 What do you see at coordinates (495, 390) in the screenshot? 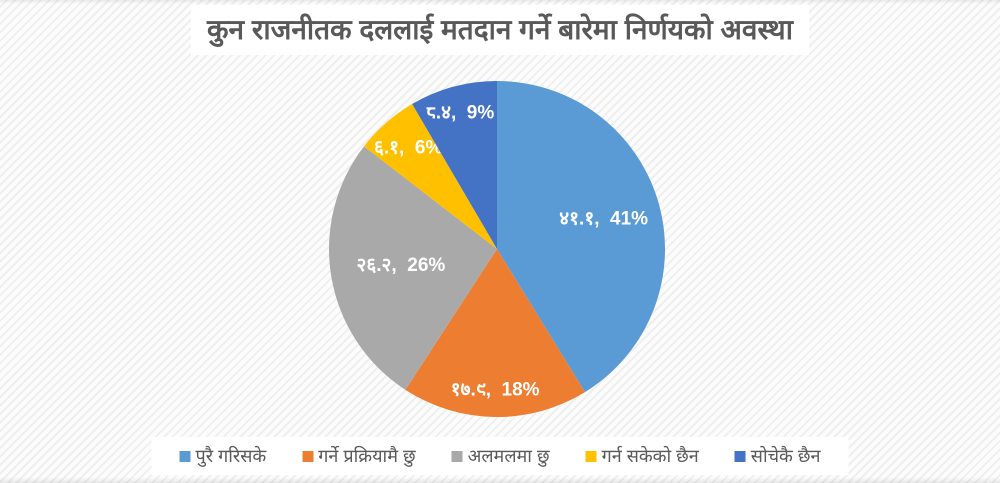
I see `data-label-slice-2: १७.९, 18%` at bounding box center [495, 390].